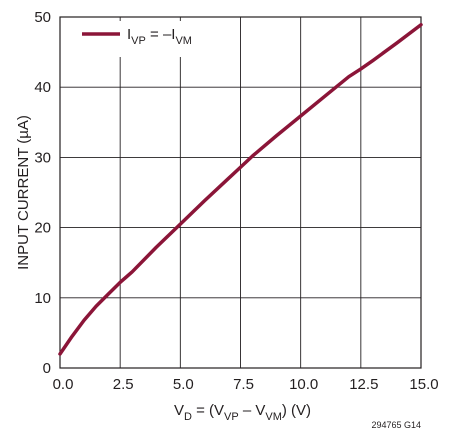 This screenshot has width=450, height=438. Describe the element at coordinates (42, 228) in the screenshot. I see `y-tick-label: 20` at that location.